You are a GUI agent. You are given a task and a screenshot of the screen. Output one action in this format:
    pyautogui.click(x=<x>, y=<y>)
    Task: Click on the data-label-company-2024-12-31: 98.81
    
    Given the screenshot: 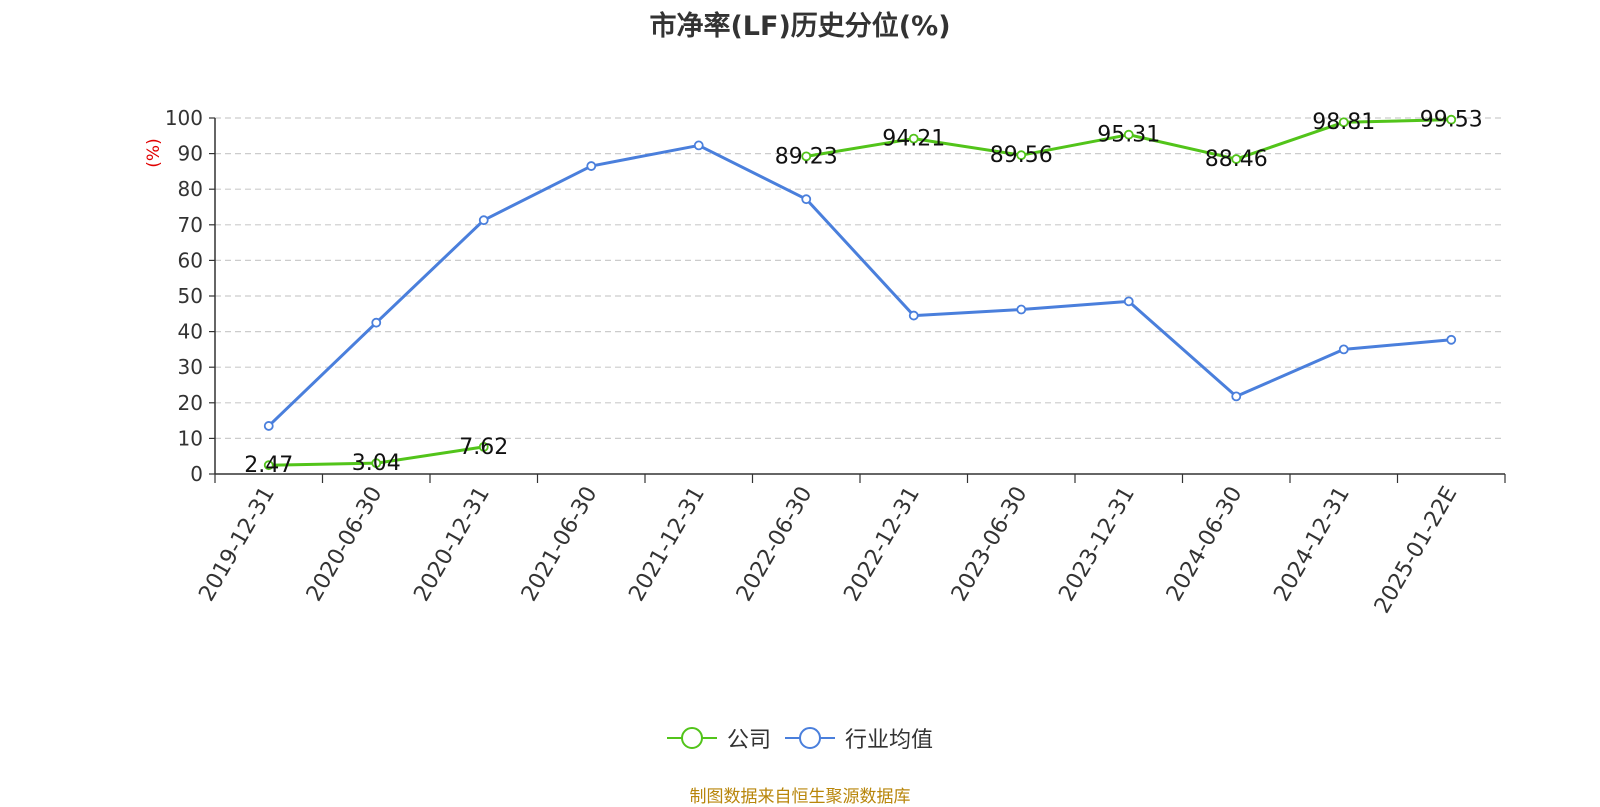 What is the action you would take?
    pyautogui.click(x=1343, y=122)
    